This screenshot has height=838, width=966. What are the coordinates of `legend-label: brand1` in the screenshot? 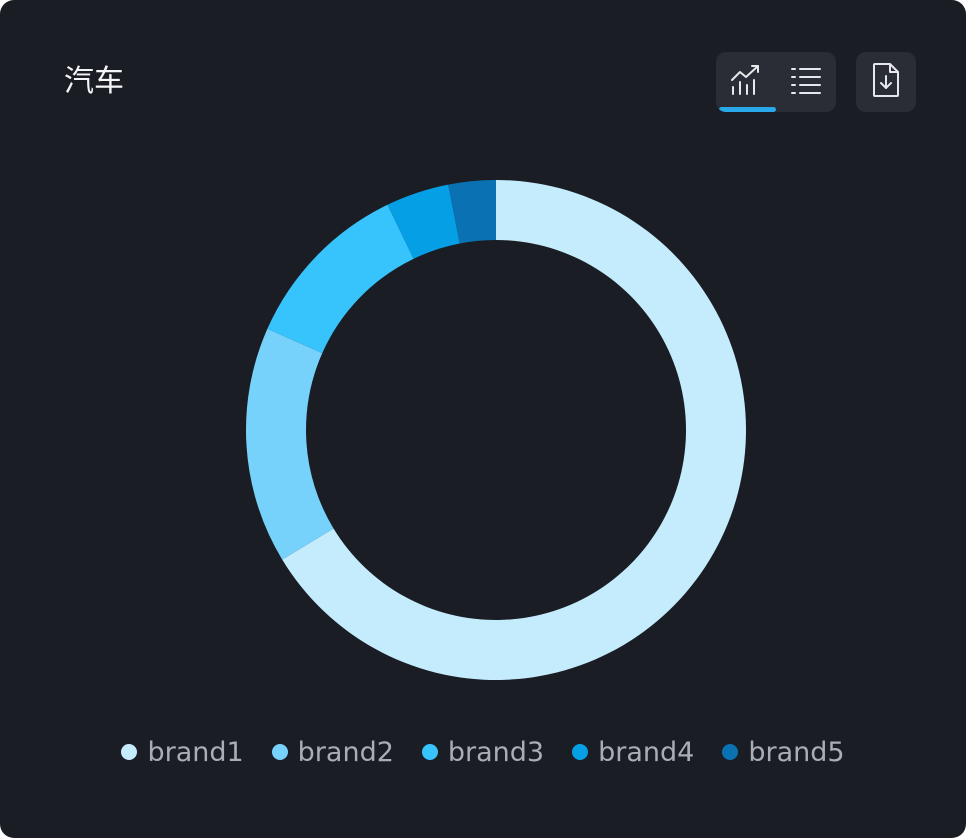 It's located at (195, 752).